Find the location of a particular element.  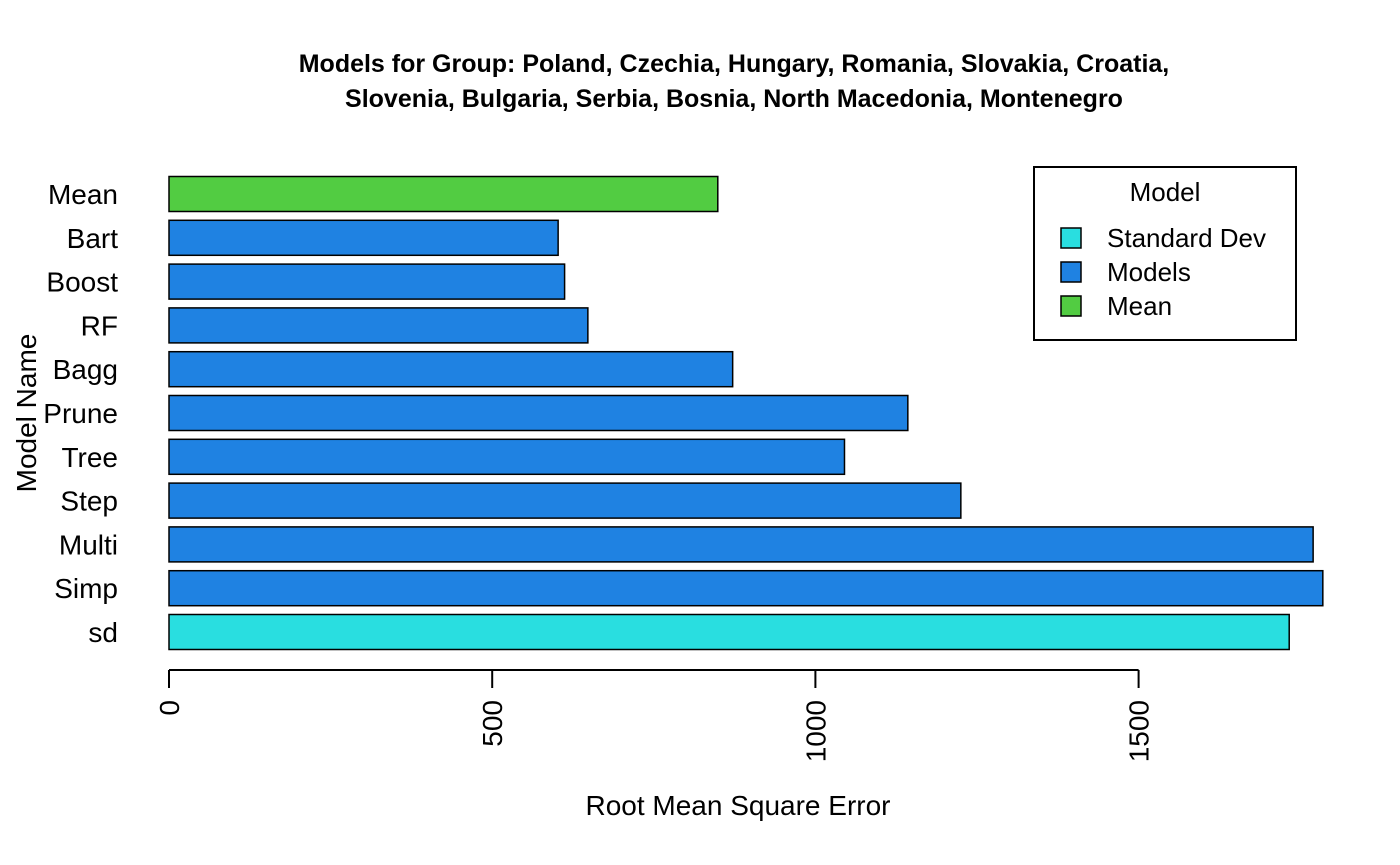

category-label-boost: Boost is located at coordinates (82, 282).